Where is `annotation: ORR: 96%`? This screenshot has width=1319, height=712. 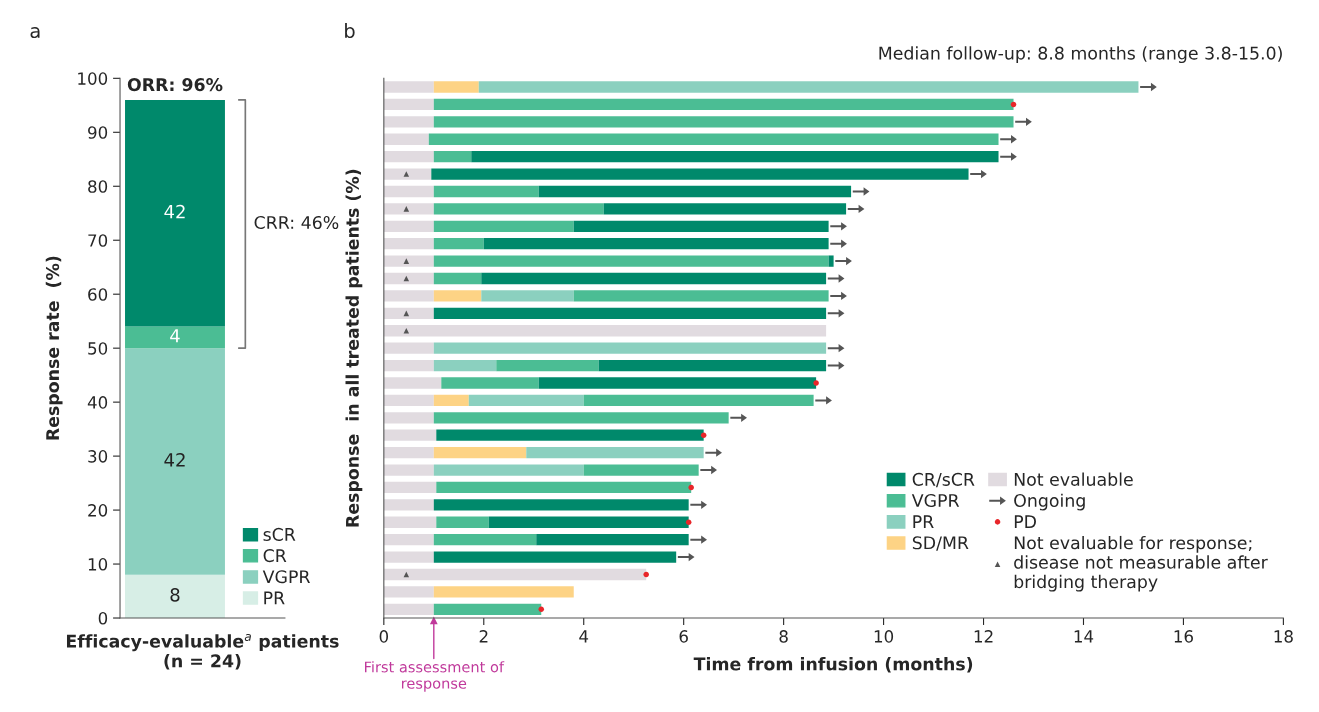
annotation: ORR: 96% is located at coordinates (175, 85).